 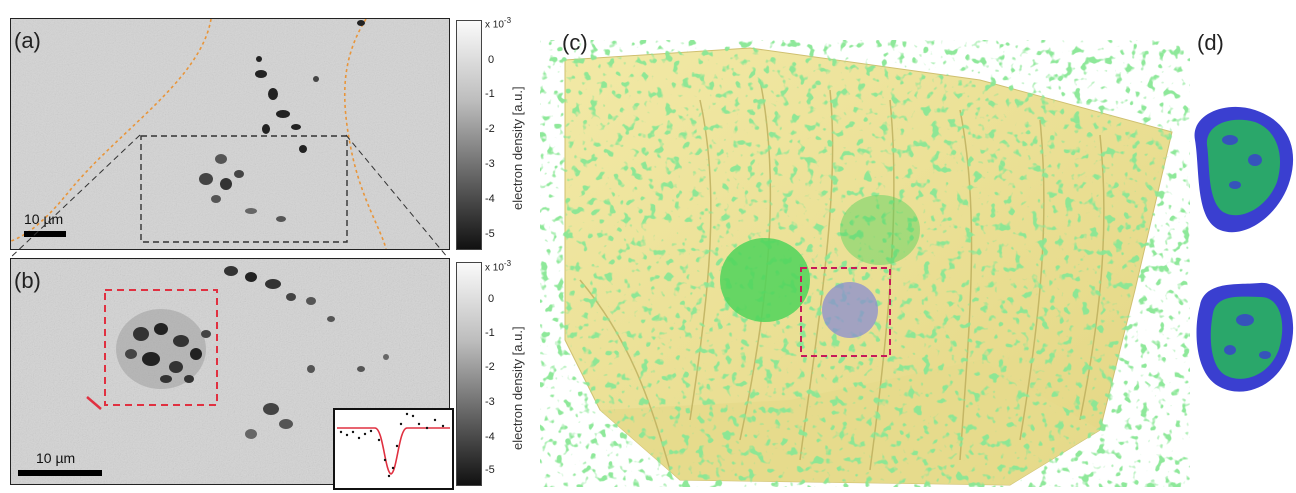 What do you see at coordinates (575, 42) in the screenshot?
I see `panel-c-label: (c)` at bounding box center [575, 42].